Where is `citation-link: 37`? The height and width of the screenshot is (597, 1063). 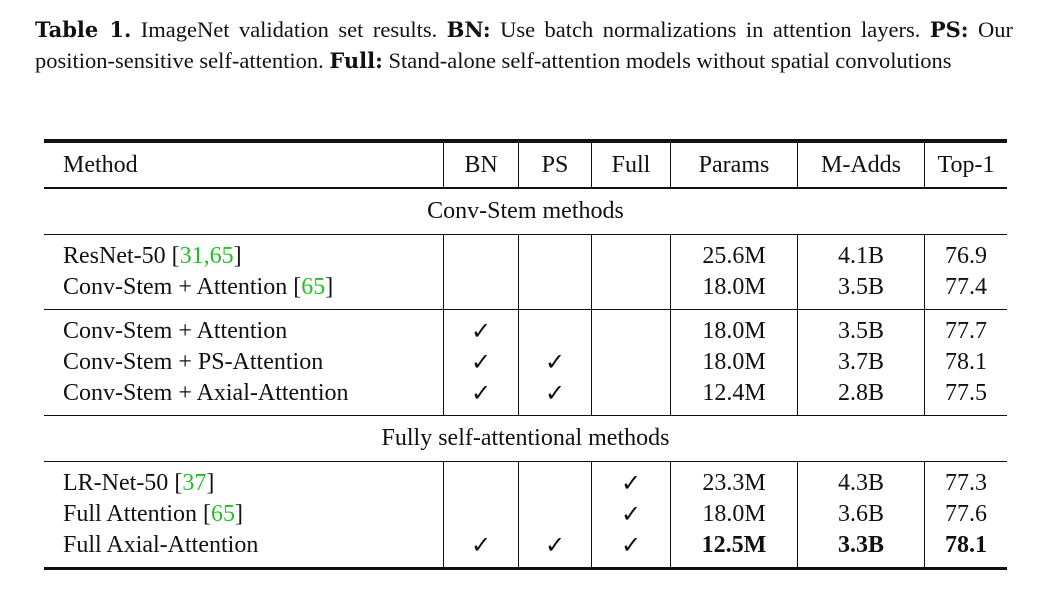 citation-link: 37 is located at coordinates (194, 483).